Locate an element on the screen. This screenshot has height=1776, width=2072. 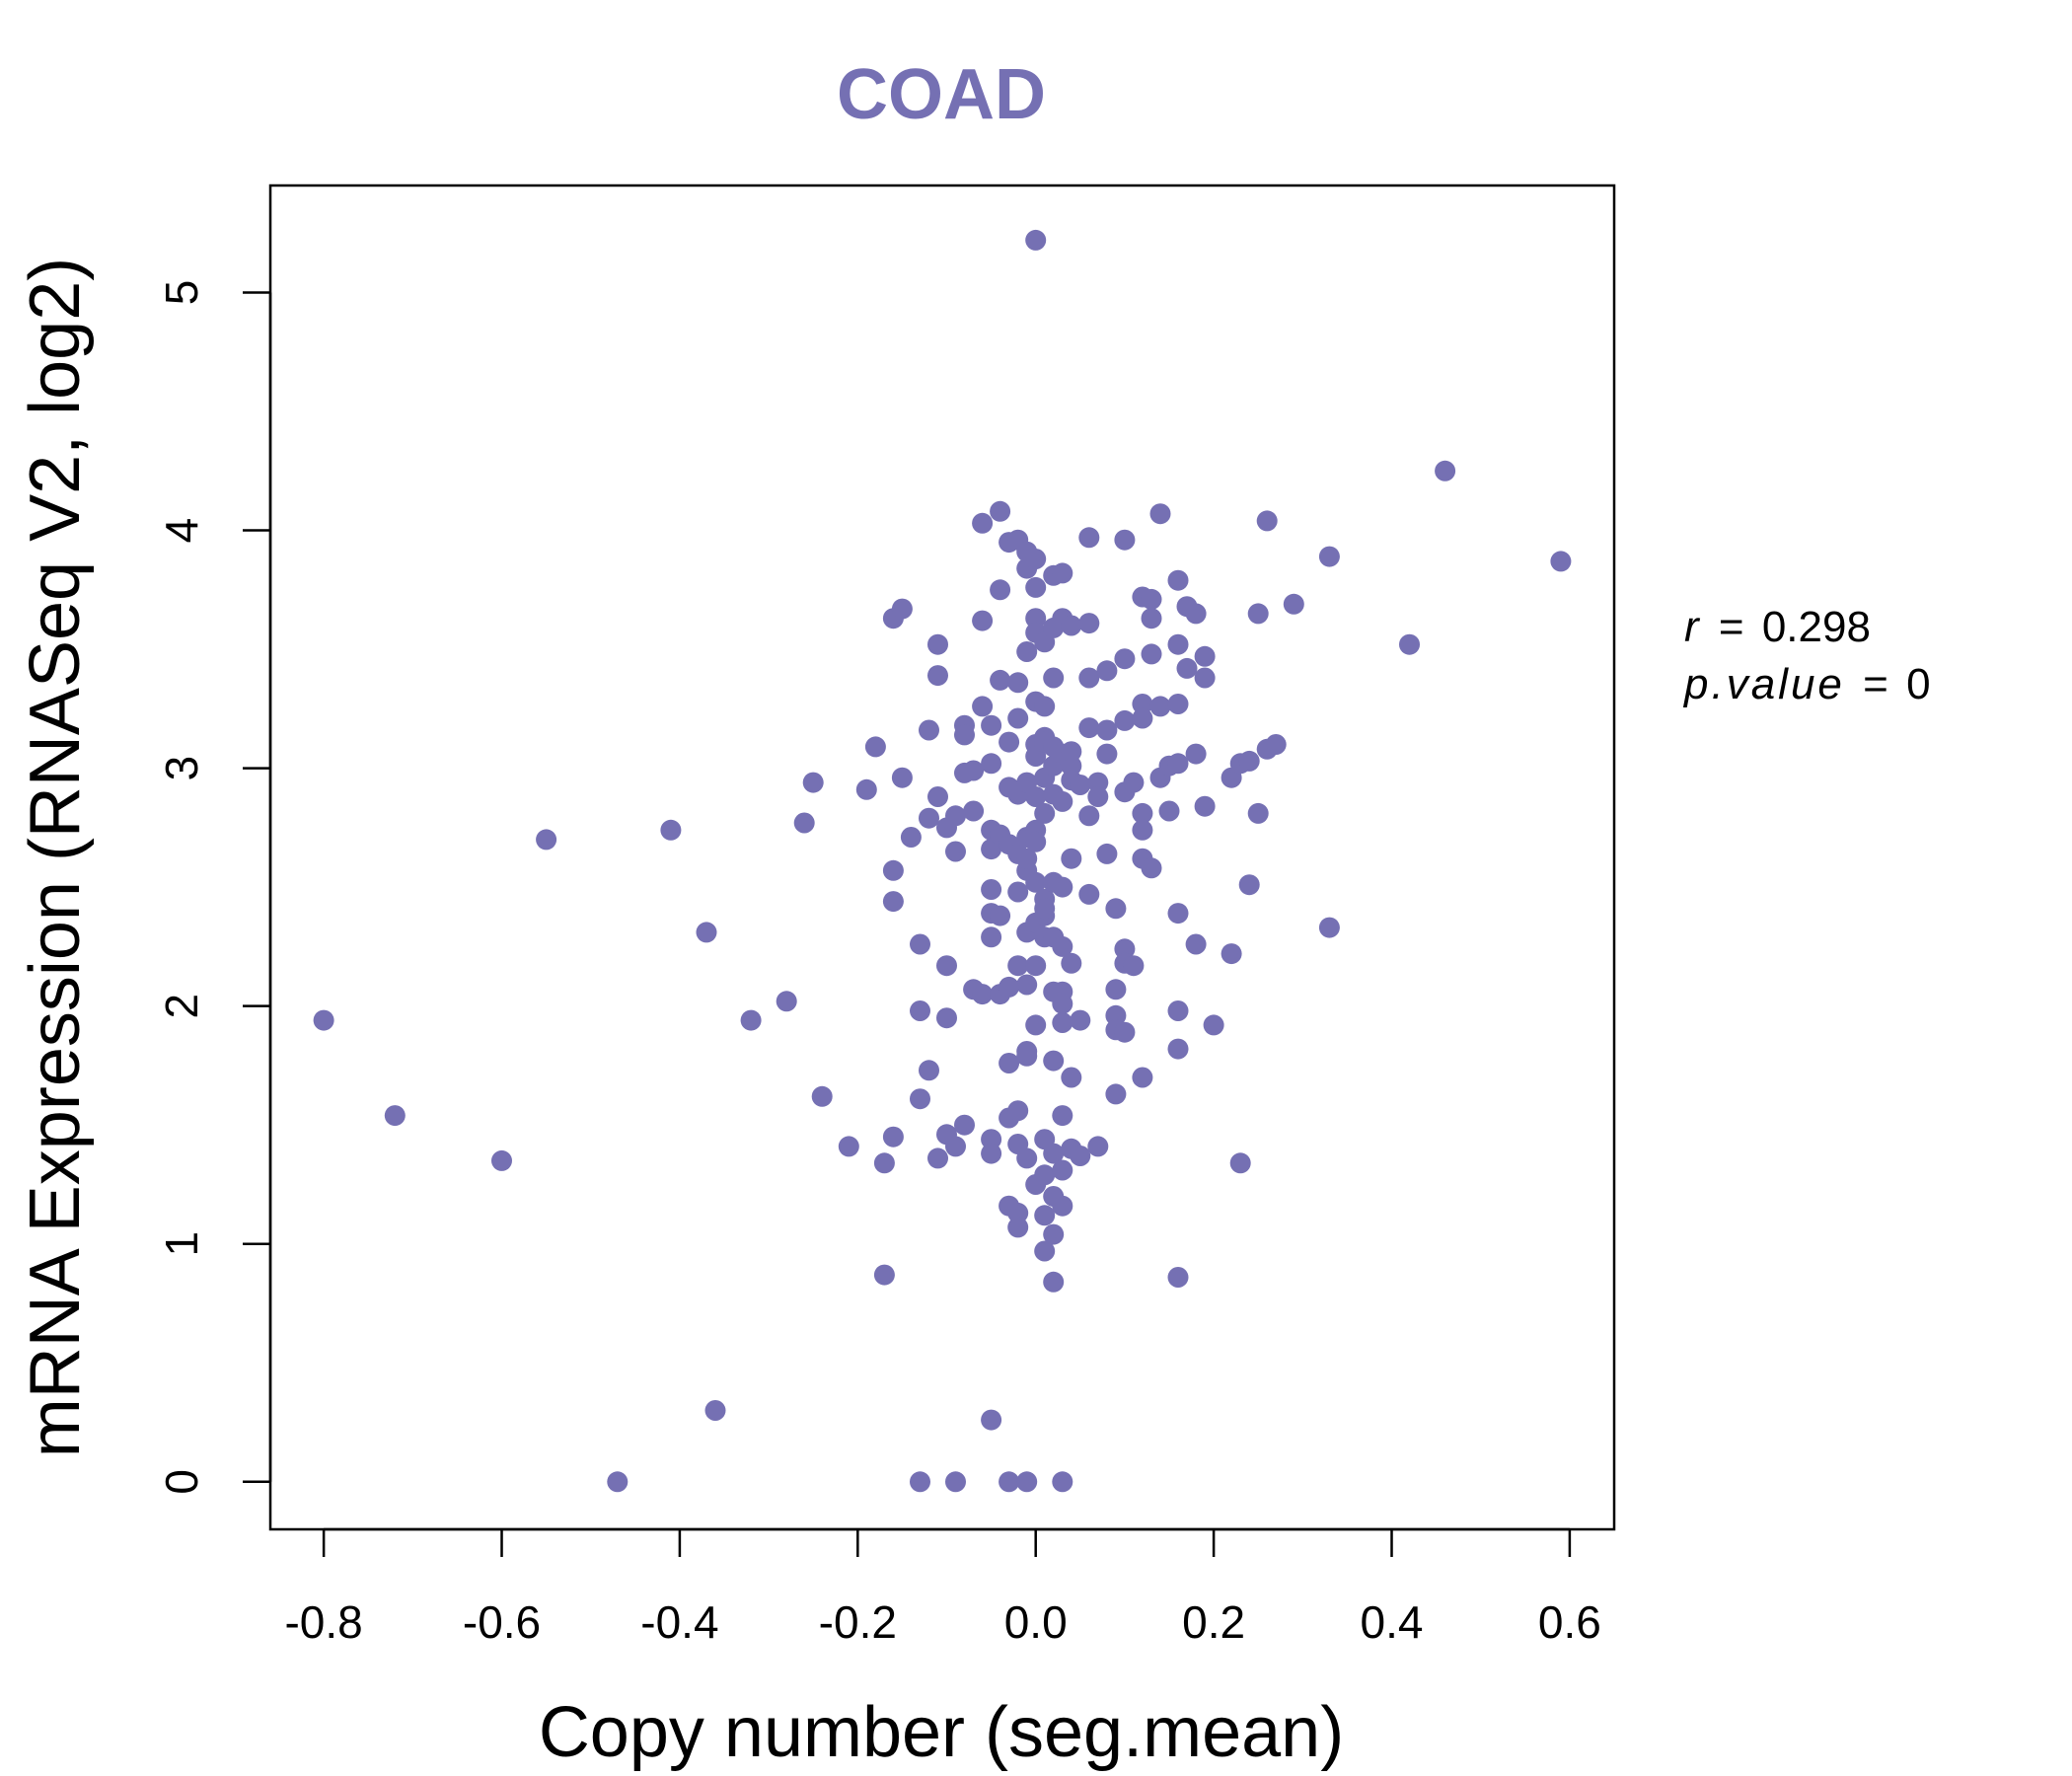
x-tick-label: 0.4 is located at coordinates (1393, 1622).